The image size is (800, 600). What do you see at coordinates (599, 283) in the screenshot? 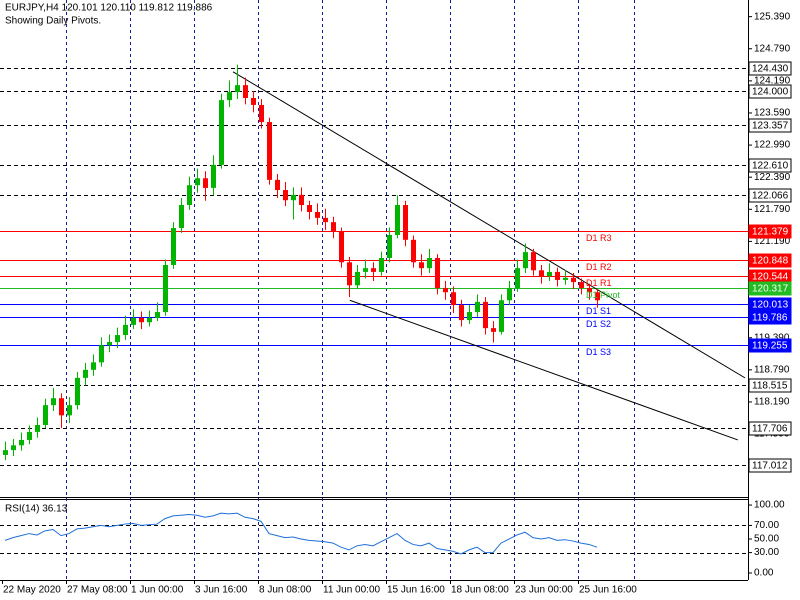
I see `pivot-label: D1 R1` at bounding box center [599, 283].